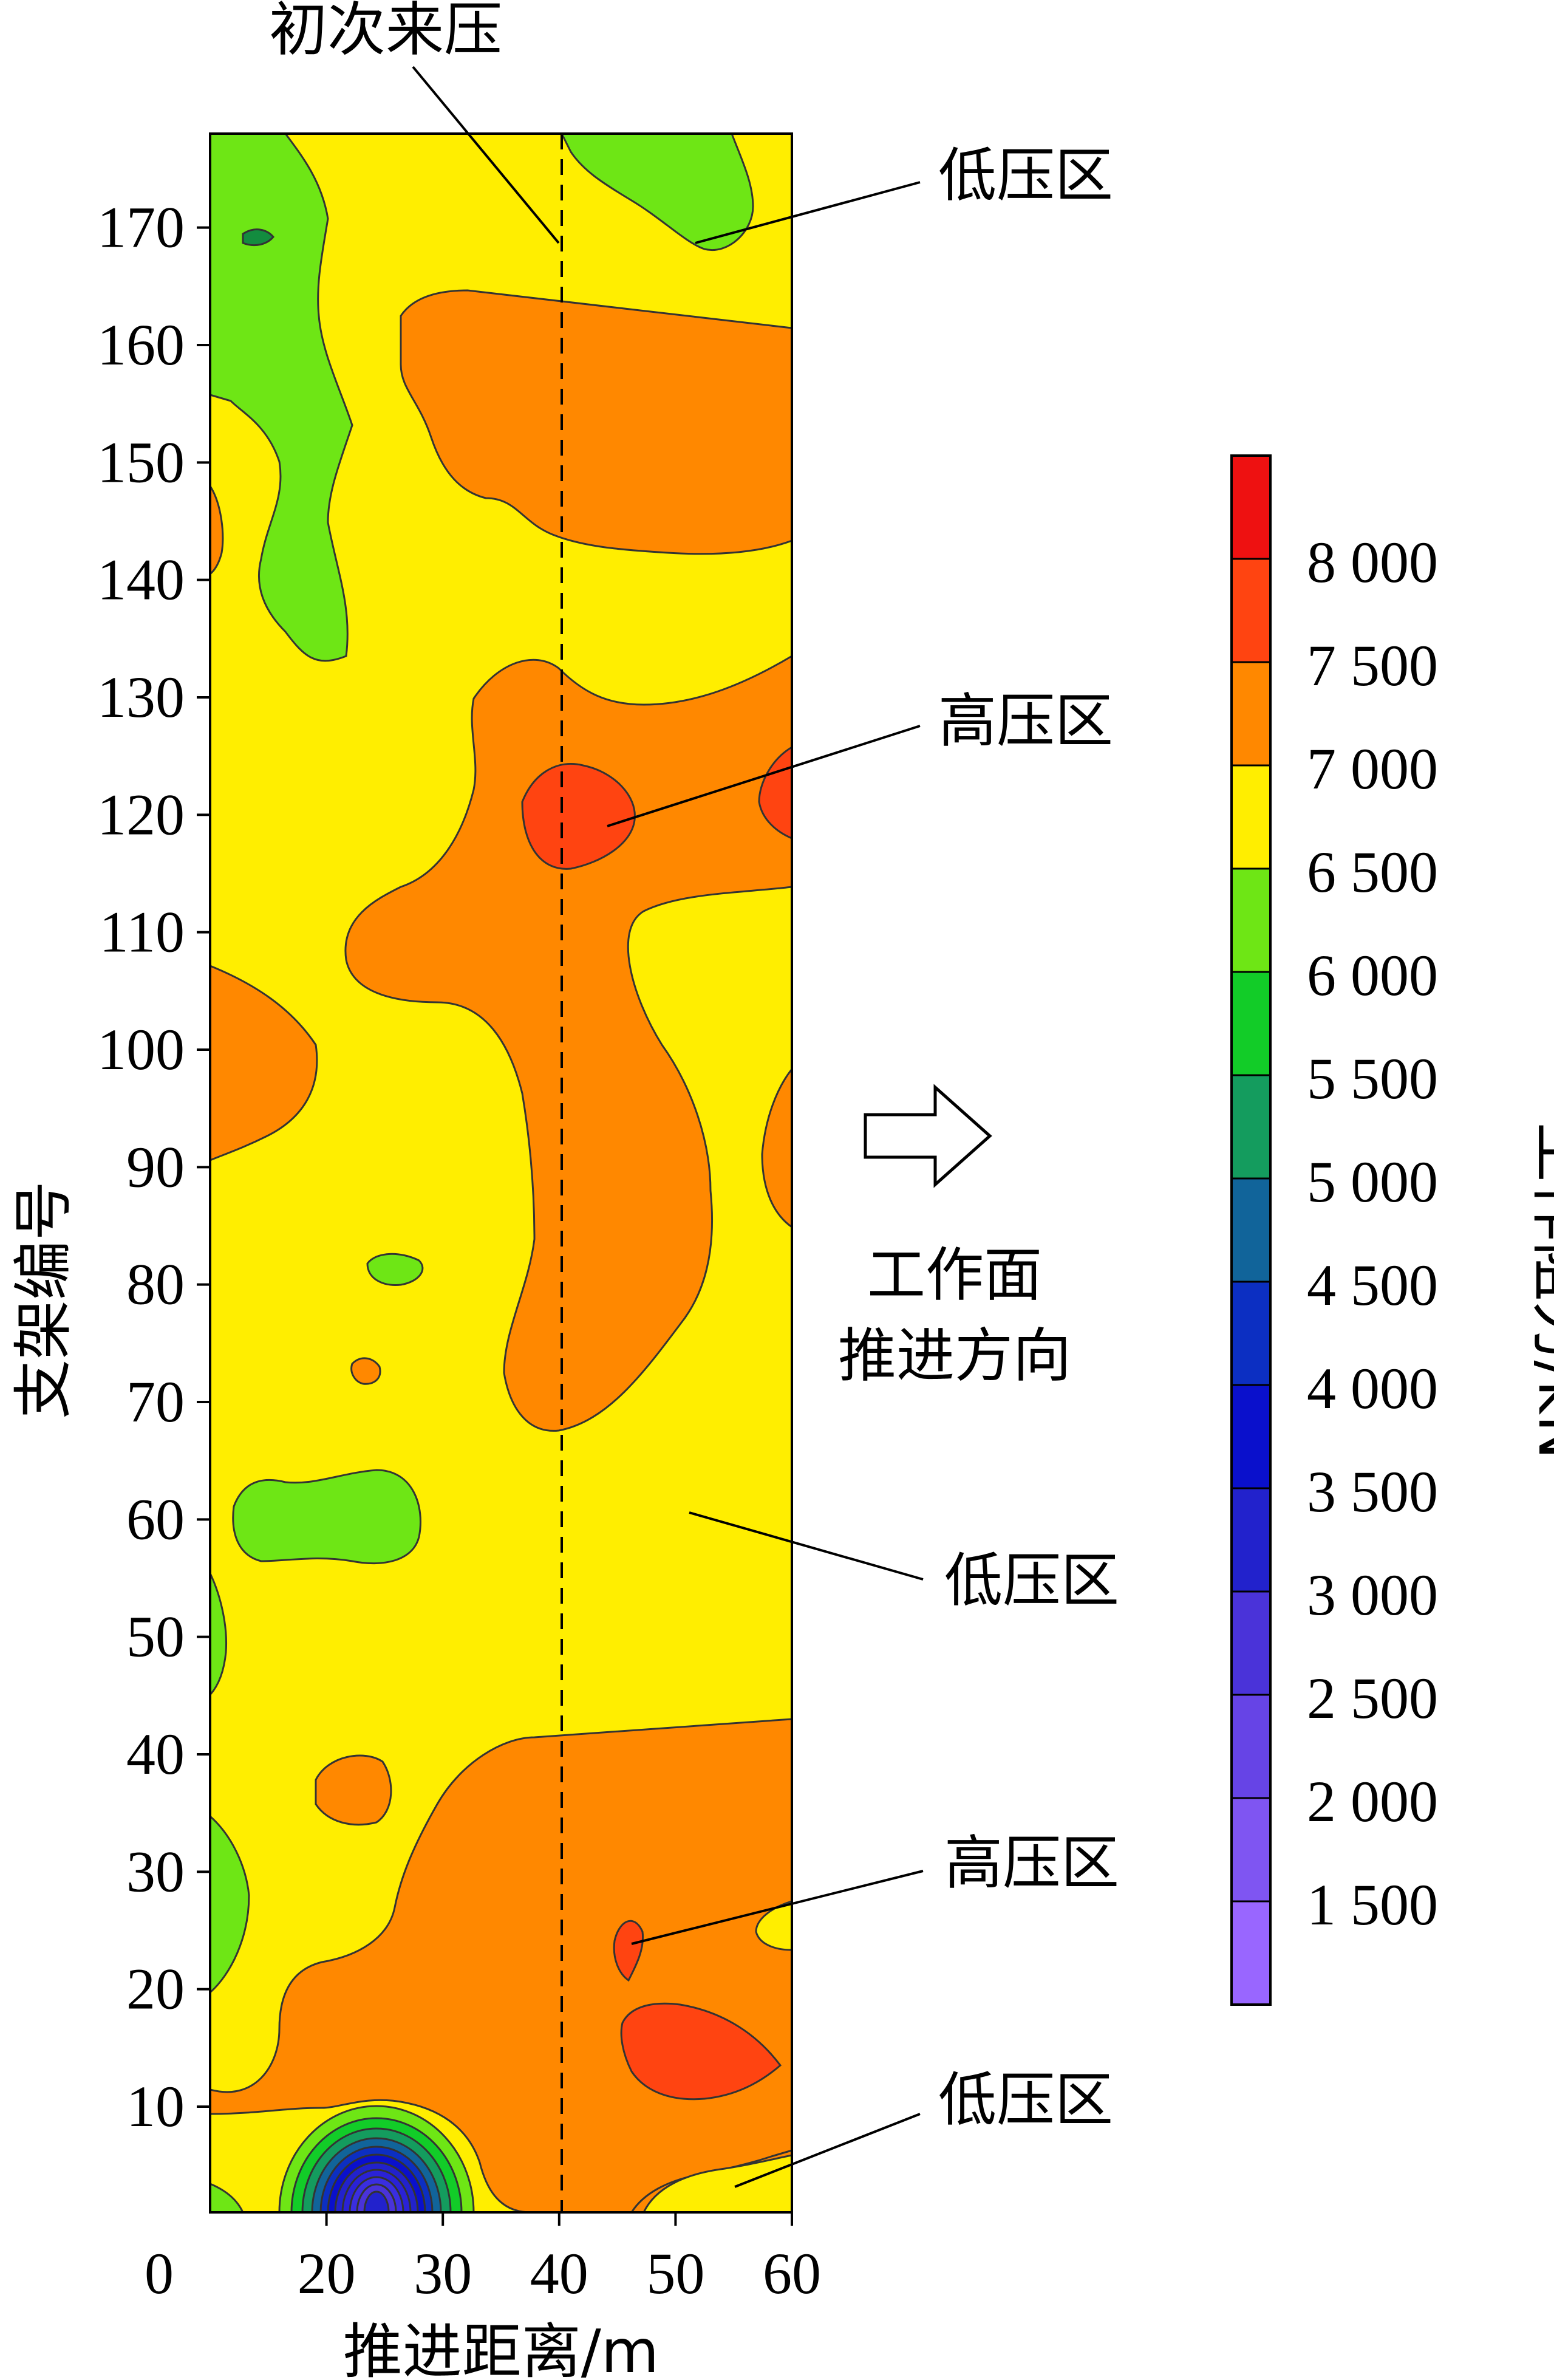  What do you see at coordinates (1372, 1285) in the screenshot?
I see `colorbar-tick-label: 4 500` at bounding box center [1372, 1285].